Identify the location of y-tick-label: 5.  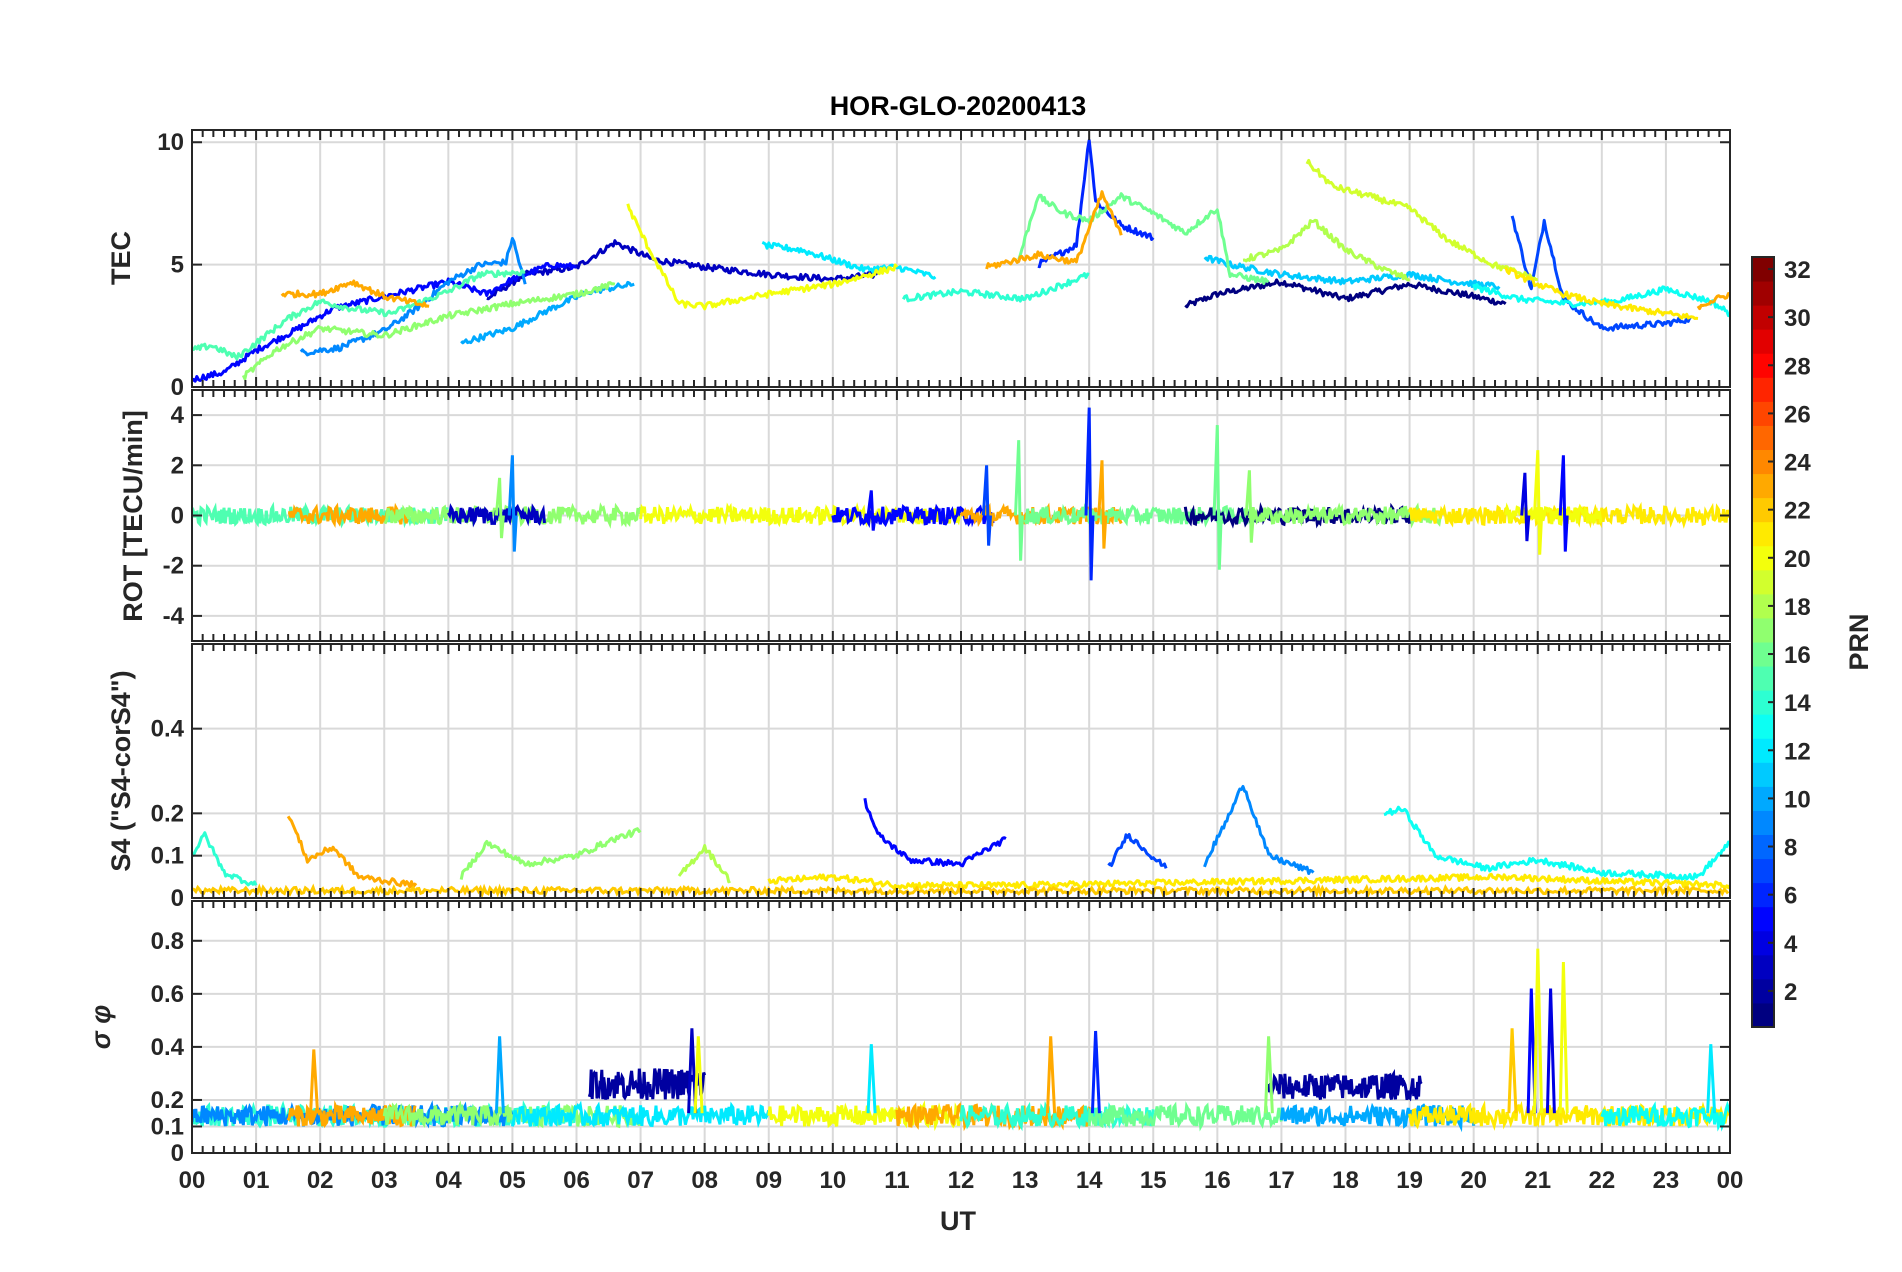
(177, 265).